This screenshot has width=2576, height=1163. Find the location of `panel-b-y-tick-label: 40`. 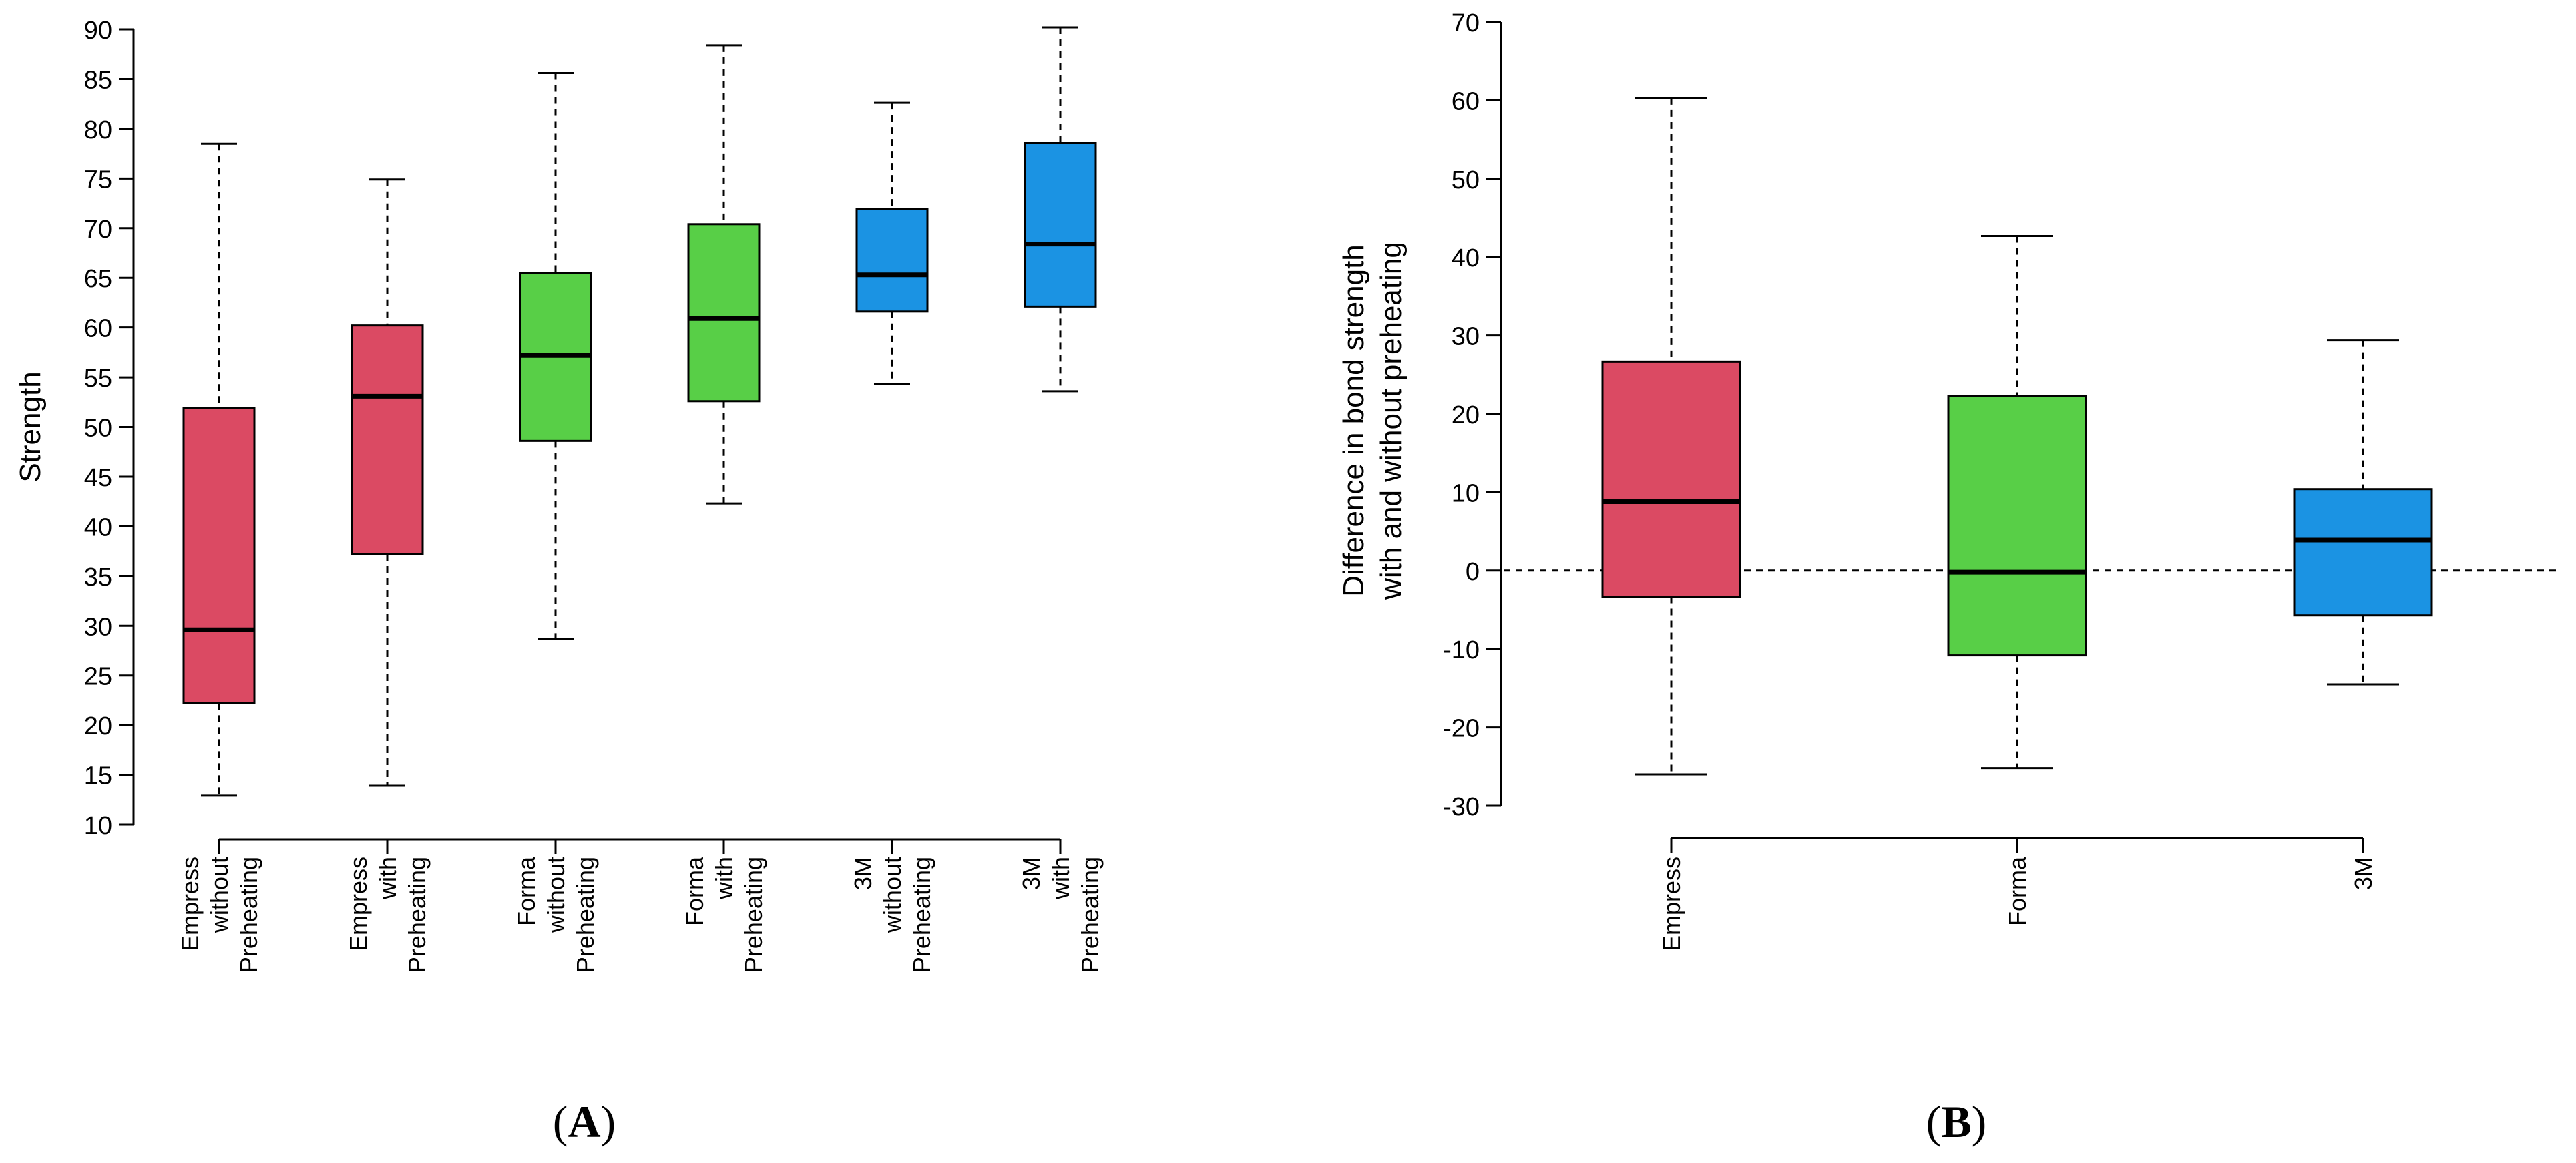

panel-b-y-tick-label: 40 is located at coordinates (1466, 258).